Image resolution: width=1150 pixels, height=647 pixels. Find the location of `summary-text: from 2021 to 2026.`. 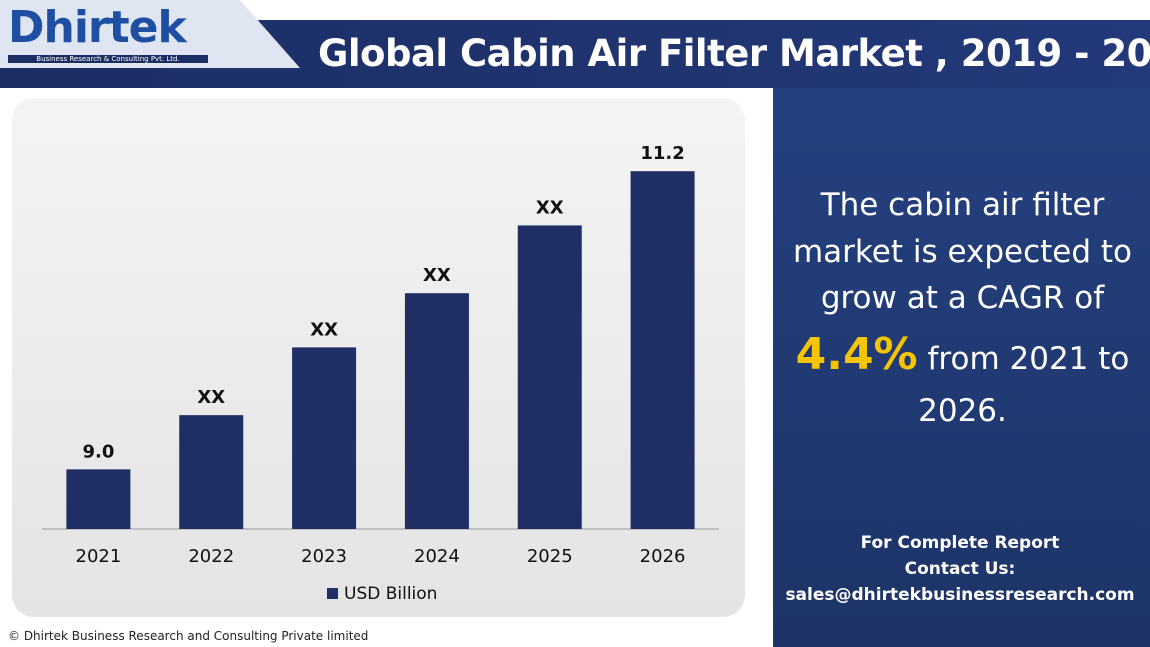

summary-text: from 2021 to 2026. is located at coordinates (1024, 384).